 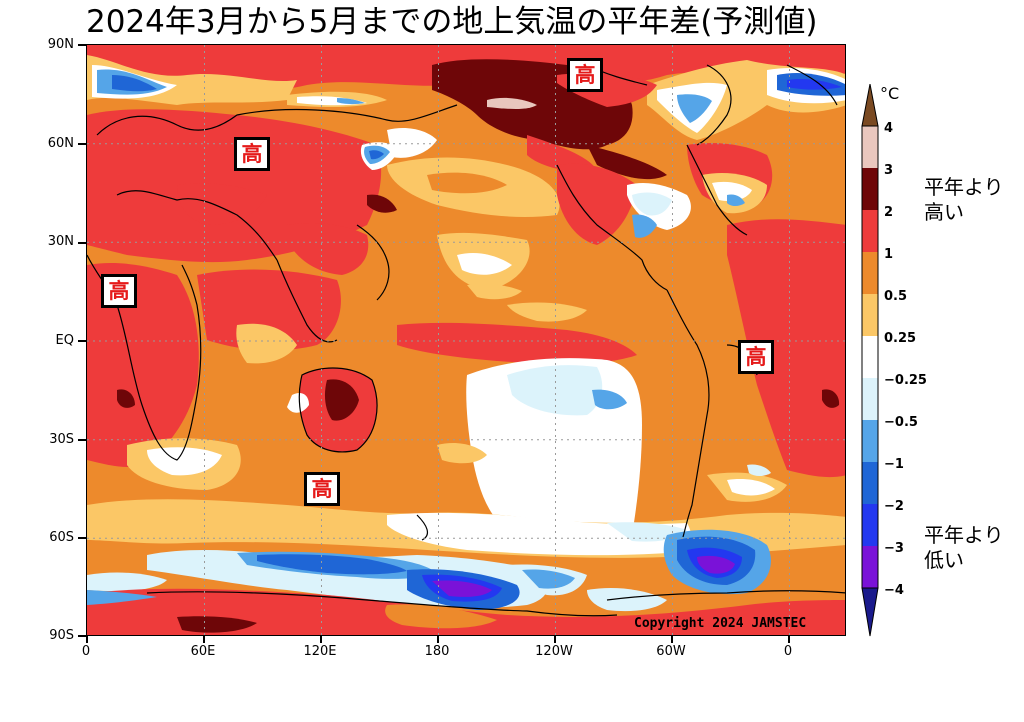 What do you see at coordinates (119, 291) in the screenshot?
I see `high-marker-africa: 高` at bounding box center [119, 291].